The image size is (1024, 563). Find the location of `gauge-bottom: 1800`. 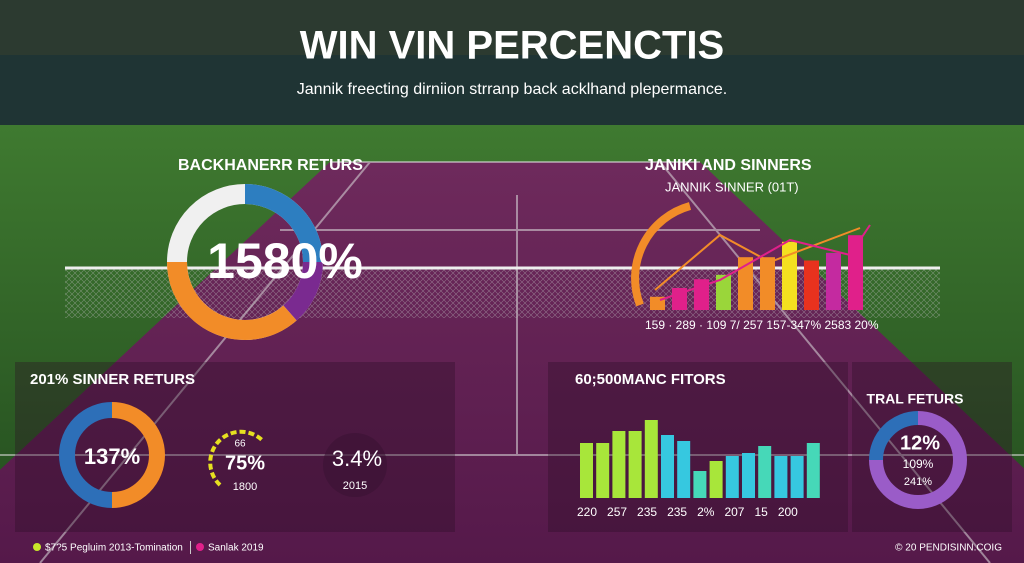

gauge-bottom: 1800 is located at coordinates (245, 487).